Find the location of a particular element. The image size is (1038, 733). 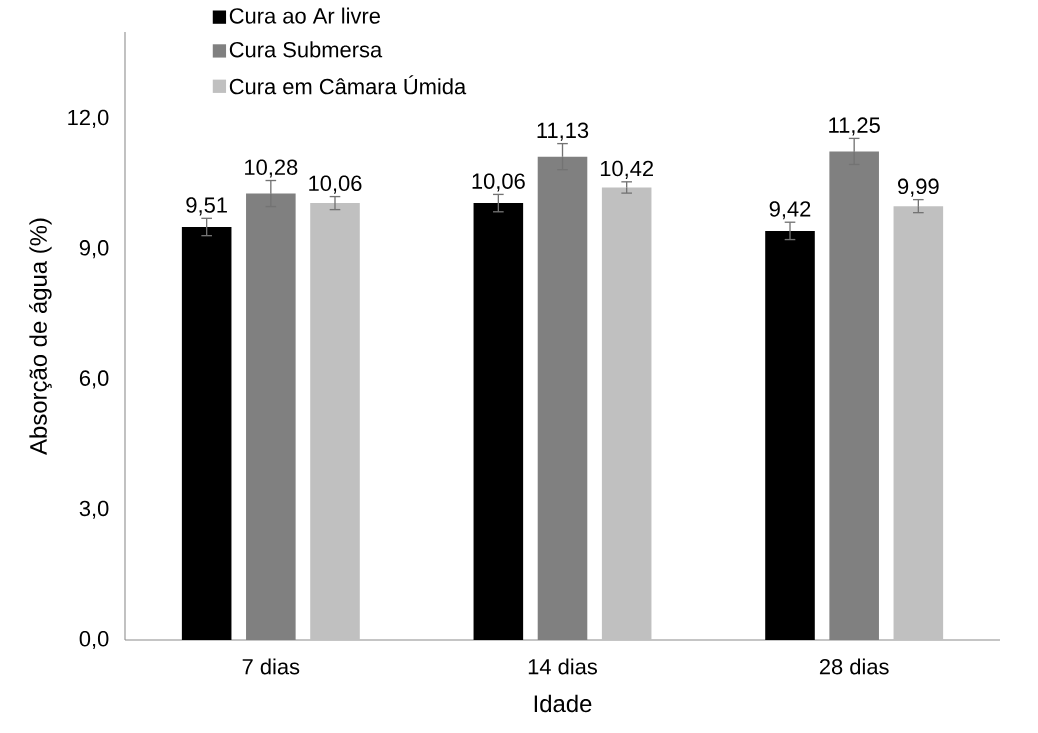

y-tick-label: 12,0 is located at coordinates (88, 118).